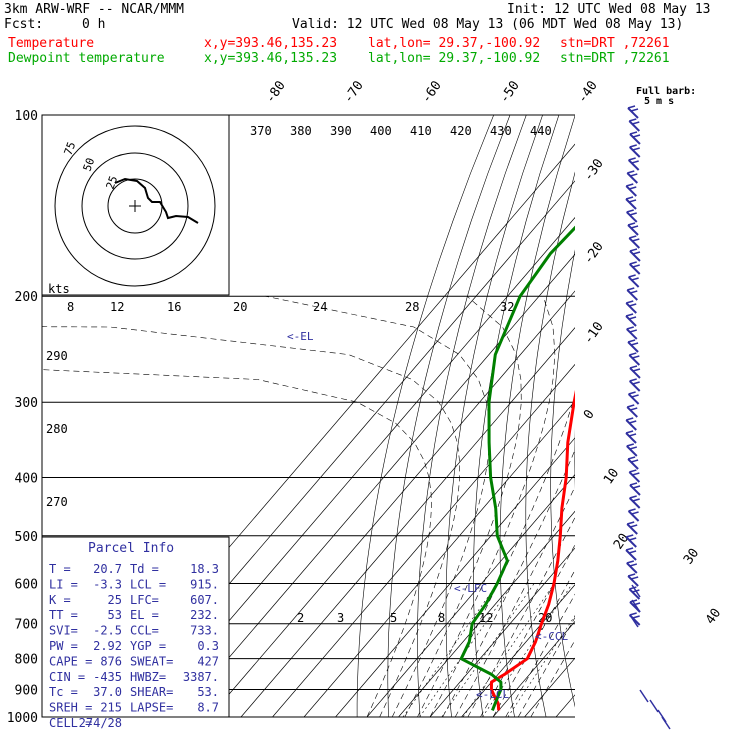 This screenshot has width=740, height=740. I want to click on speed-tick-20: 20, so click(240, 307).